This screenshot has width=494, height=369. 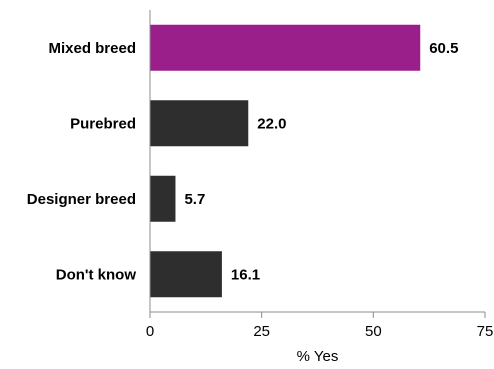 What do you see at coordinates (199, 123) in the screenshot?
I see `bar-purebred` at bounding box center [199, 123].